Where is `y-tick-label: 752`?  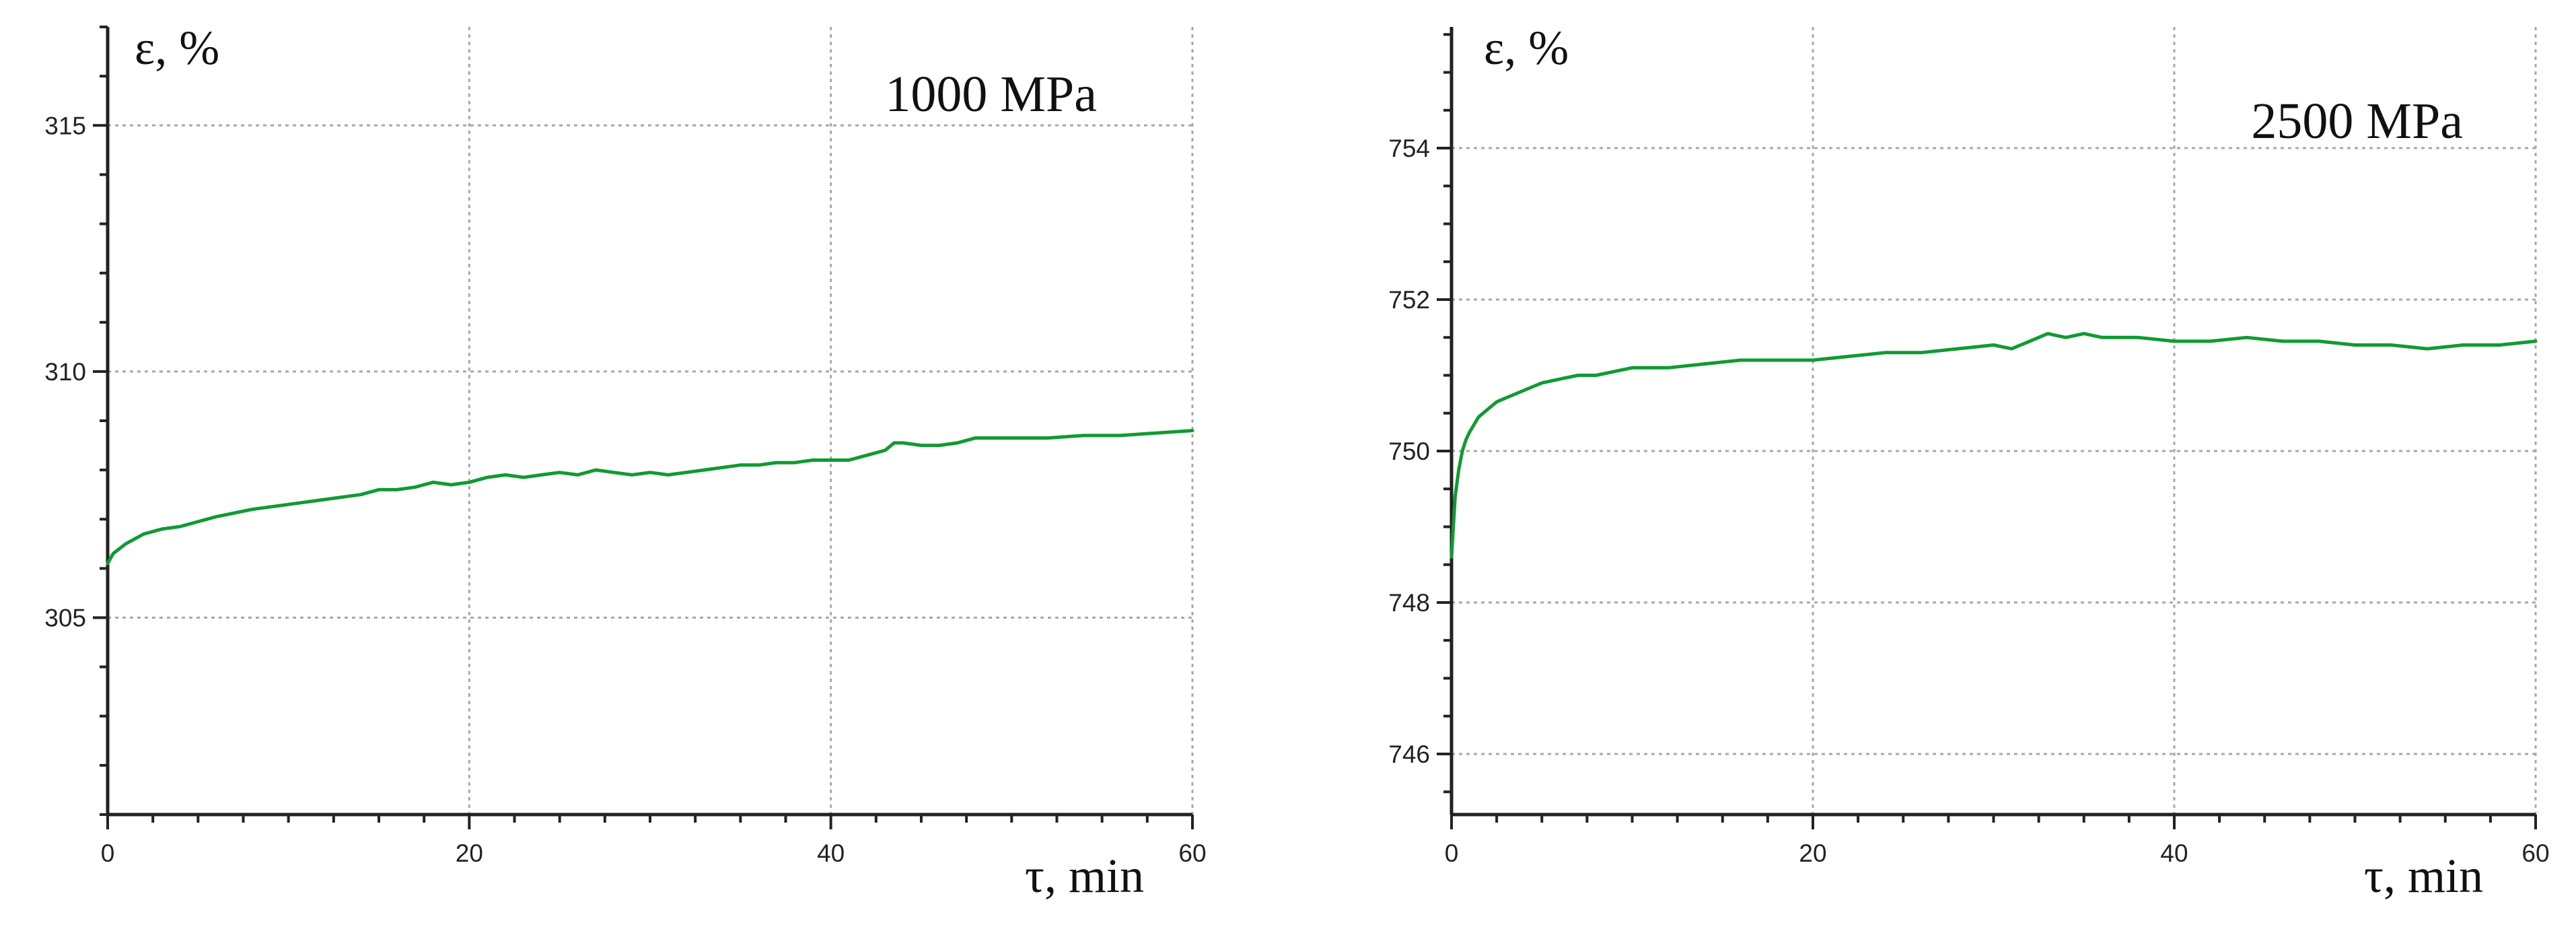 y-tick-label: 752 is located at coordinates (1409, 300).